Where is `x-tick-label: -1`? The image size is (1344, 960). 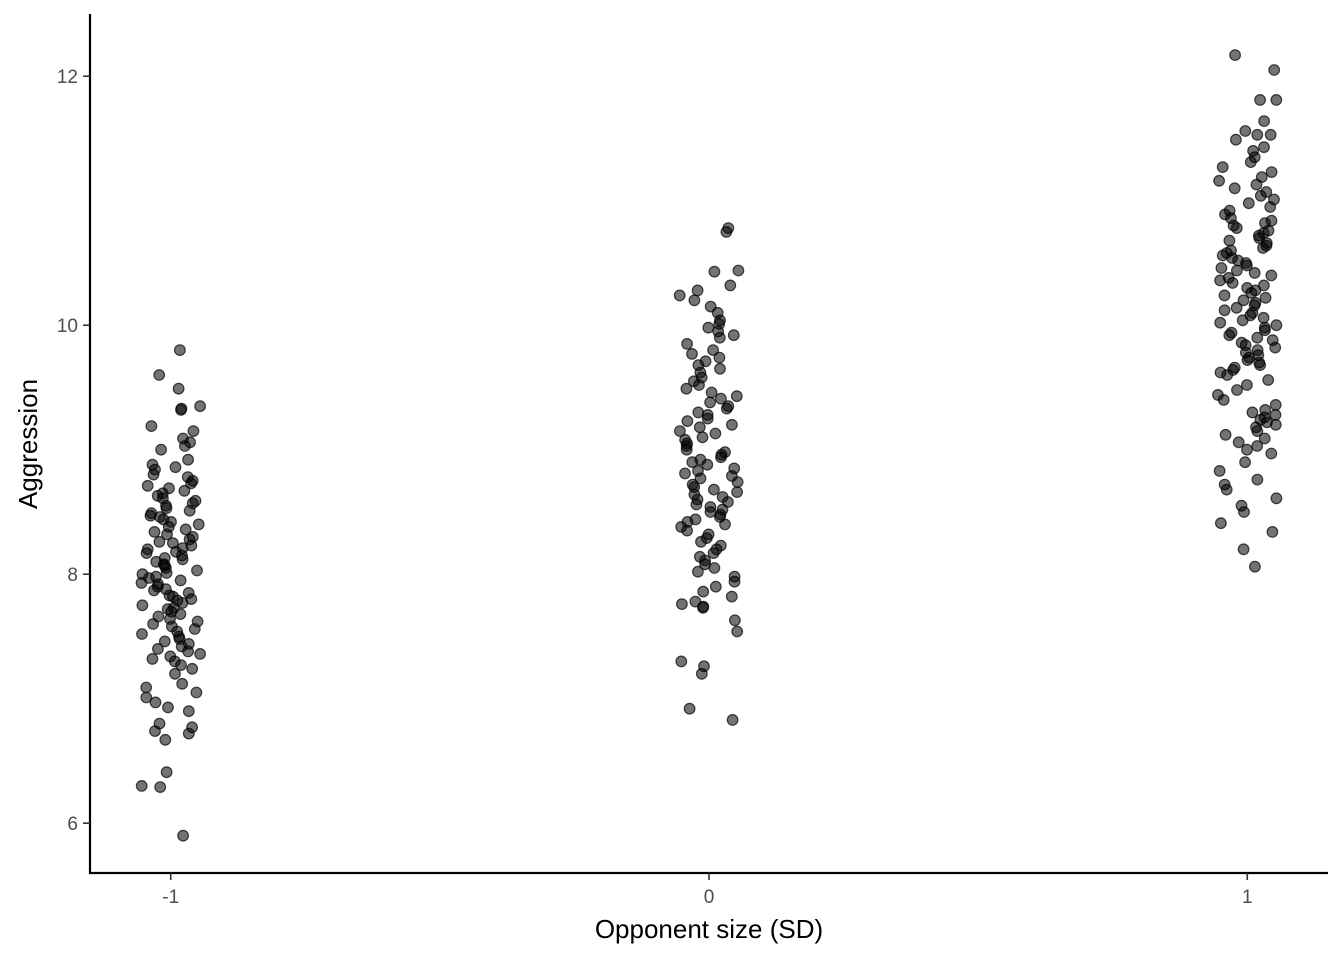 x-tick-label: -1 is located at coordinates (170, 897).